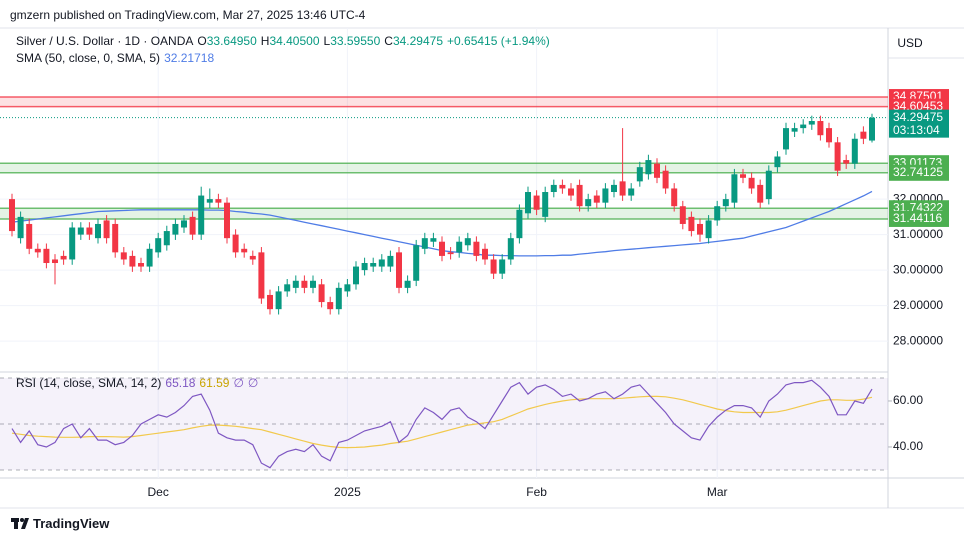  I want to click on rsi-legend: RSI (14, close, SMA, 14, 2) 65.18 61.59 ∅ ∅, so click(139, 383).